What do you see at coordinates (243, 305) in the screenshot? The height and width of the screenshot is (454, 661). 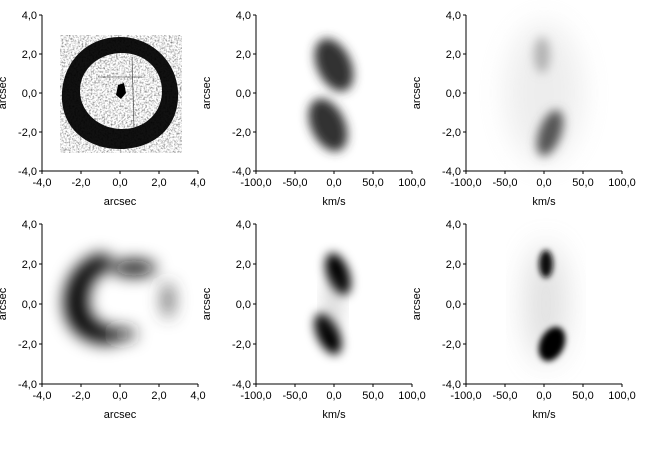 I see `panel-5-y-tick-label: 0,0` at bounding box center [243, 305].